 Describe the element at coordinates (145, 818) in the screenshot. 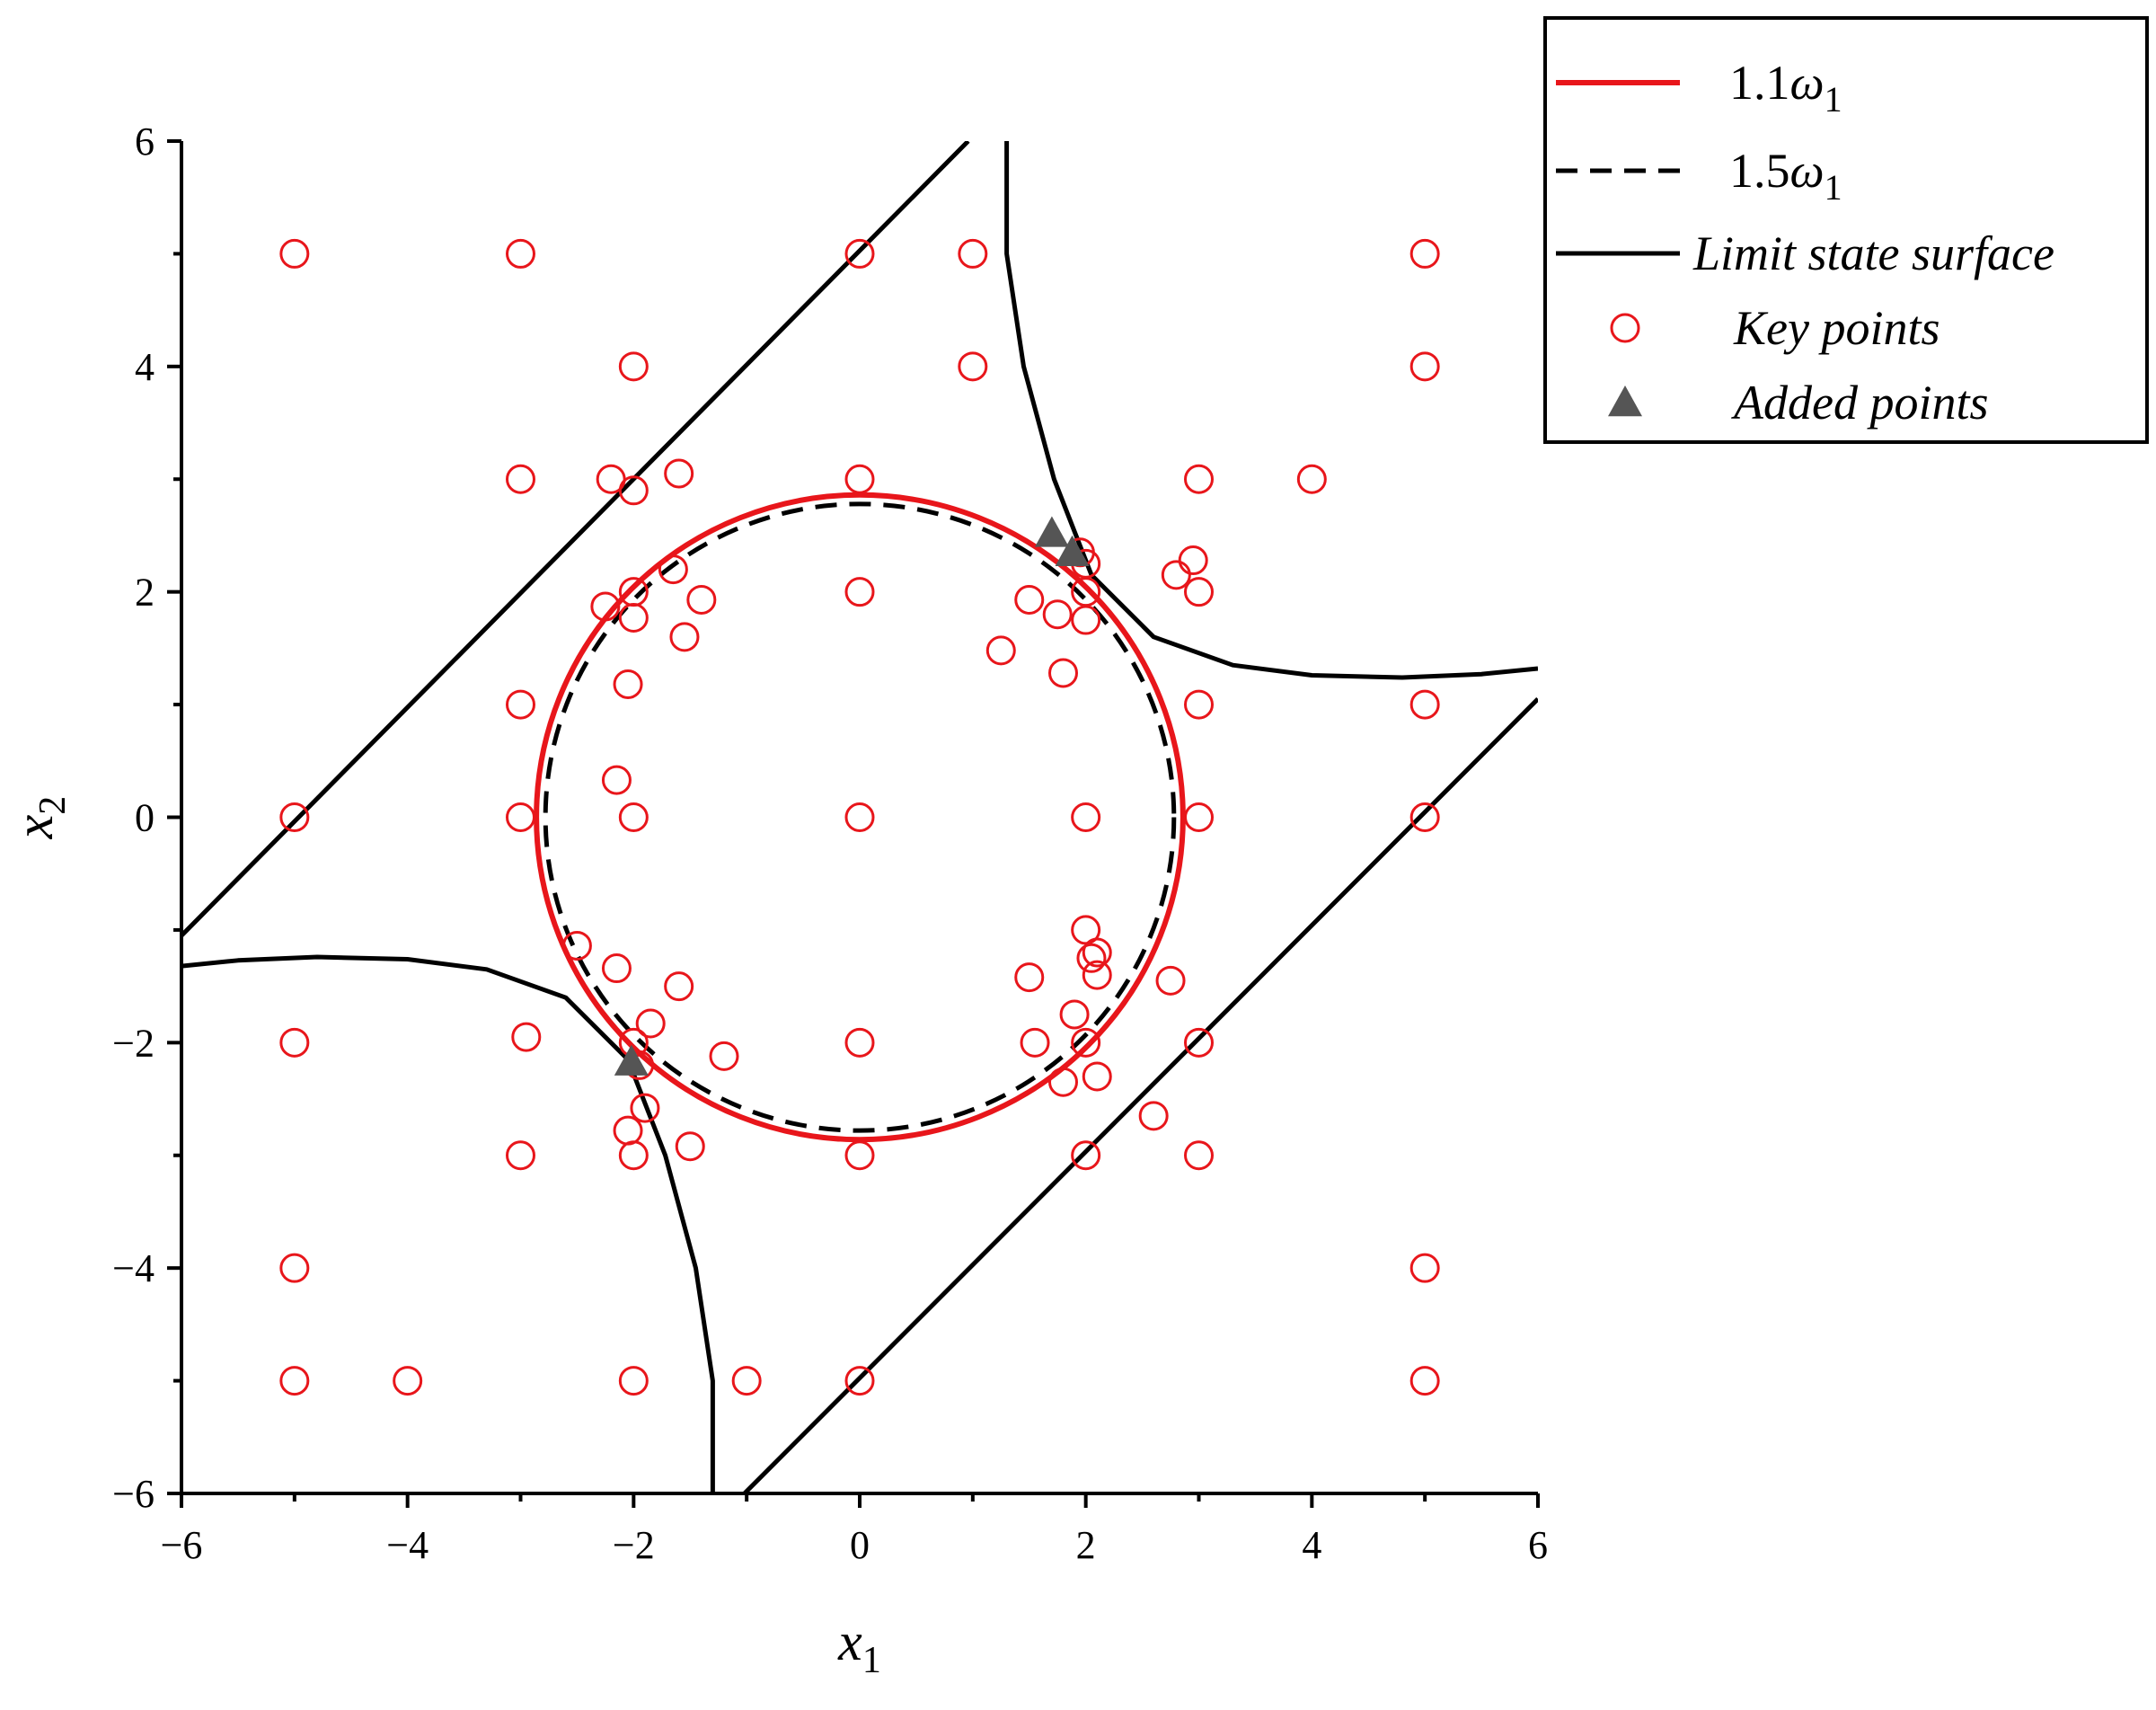

I see `y-tick-label: 0` at that location.